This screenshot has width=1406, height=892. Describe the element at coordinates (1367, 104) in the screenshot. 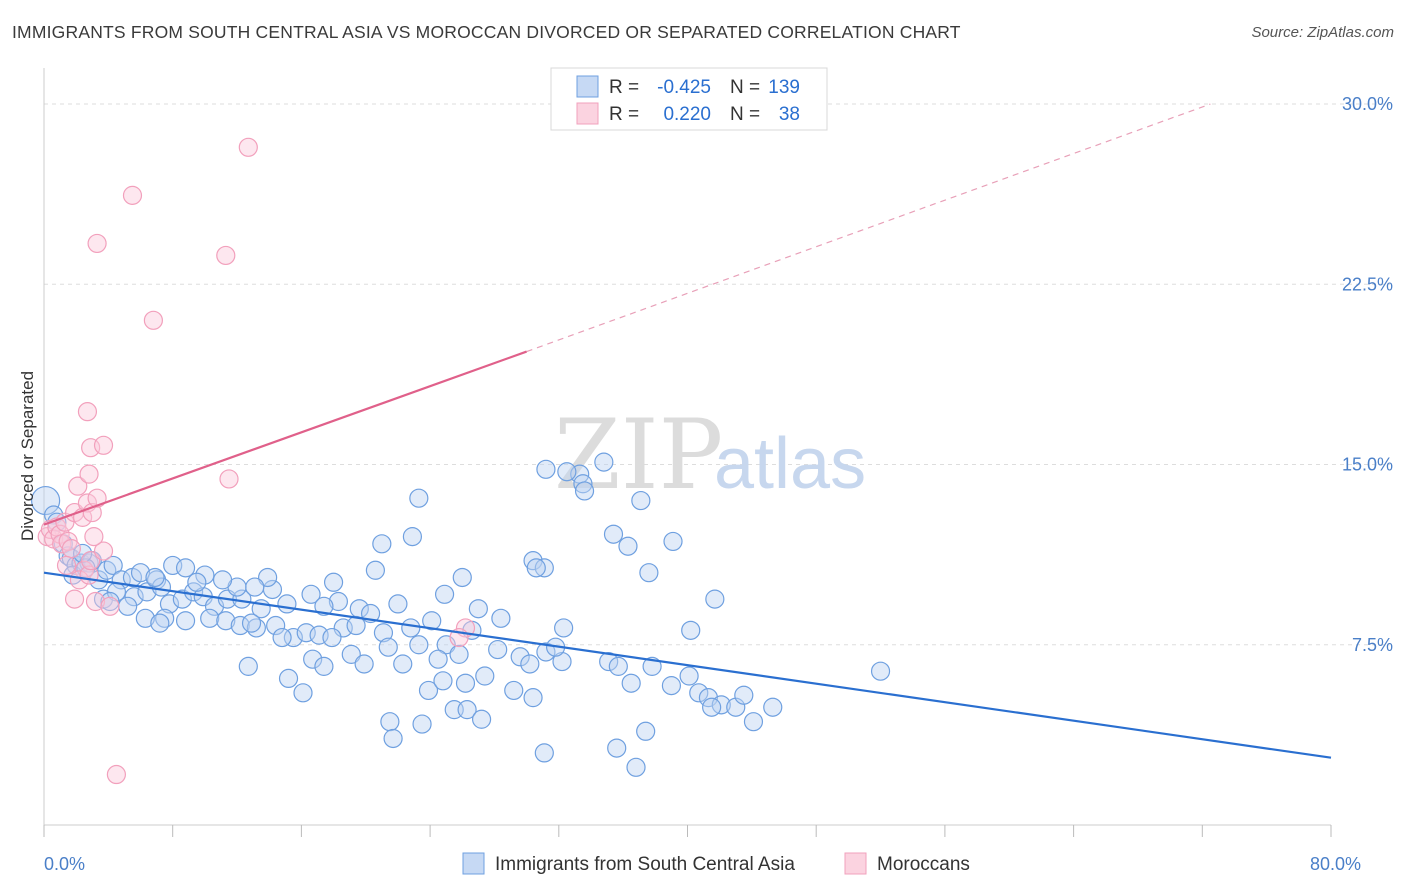

I see `y-tick-label-3: 30.0%` at that location.